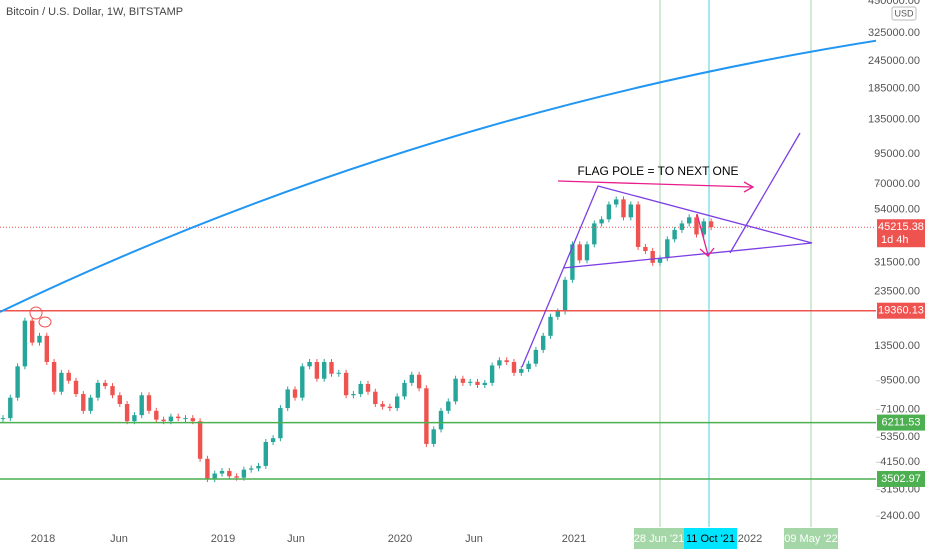 This screenshot has height=550, width=932. I want to click on level-tag, so click(901, 478).